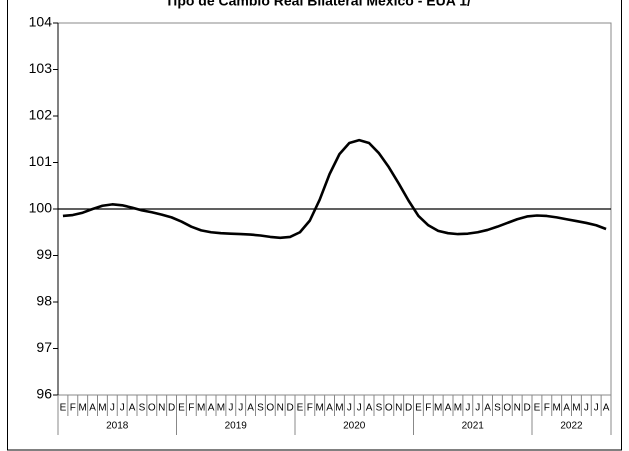  I want to click on y-tick-label: 100, so click(41, 208).